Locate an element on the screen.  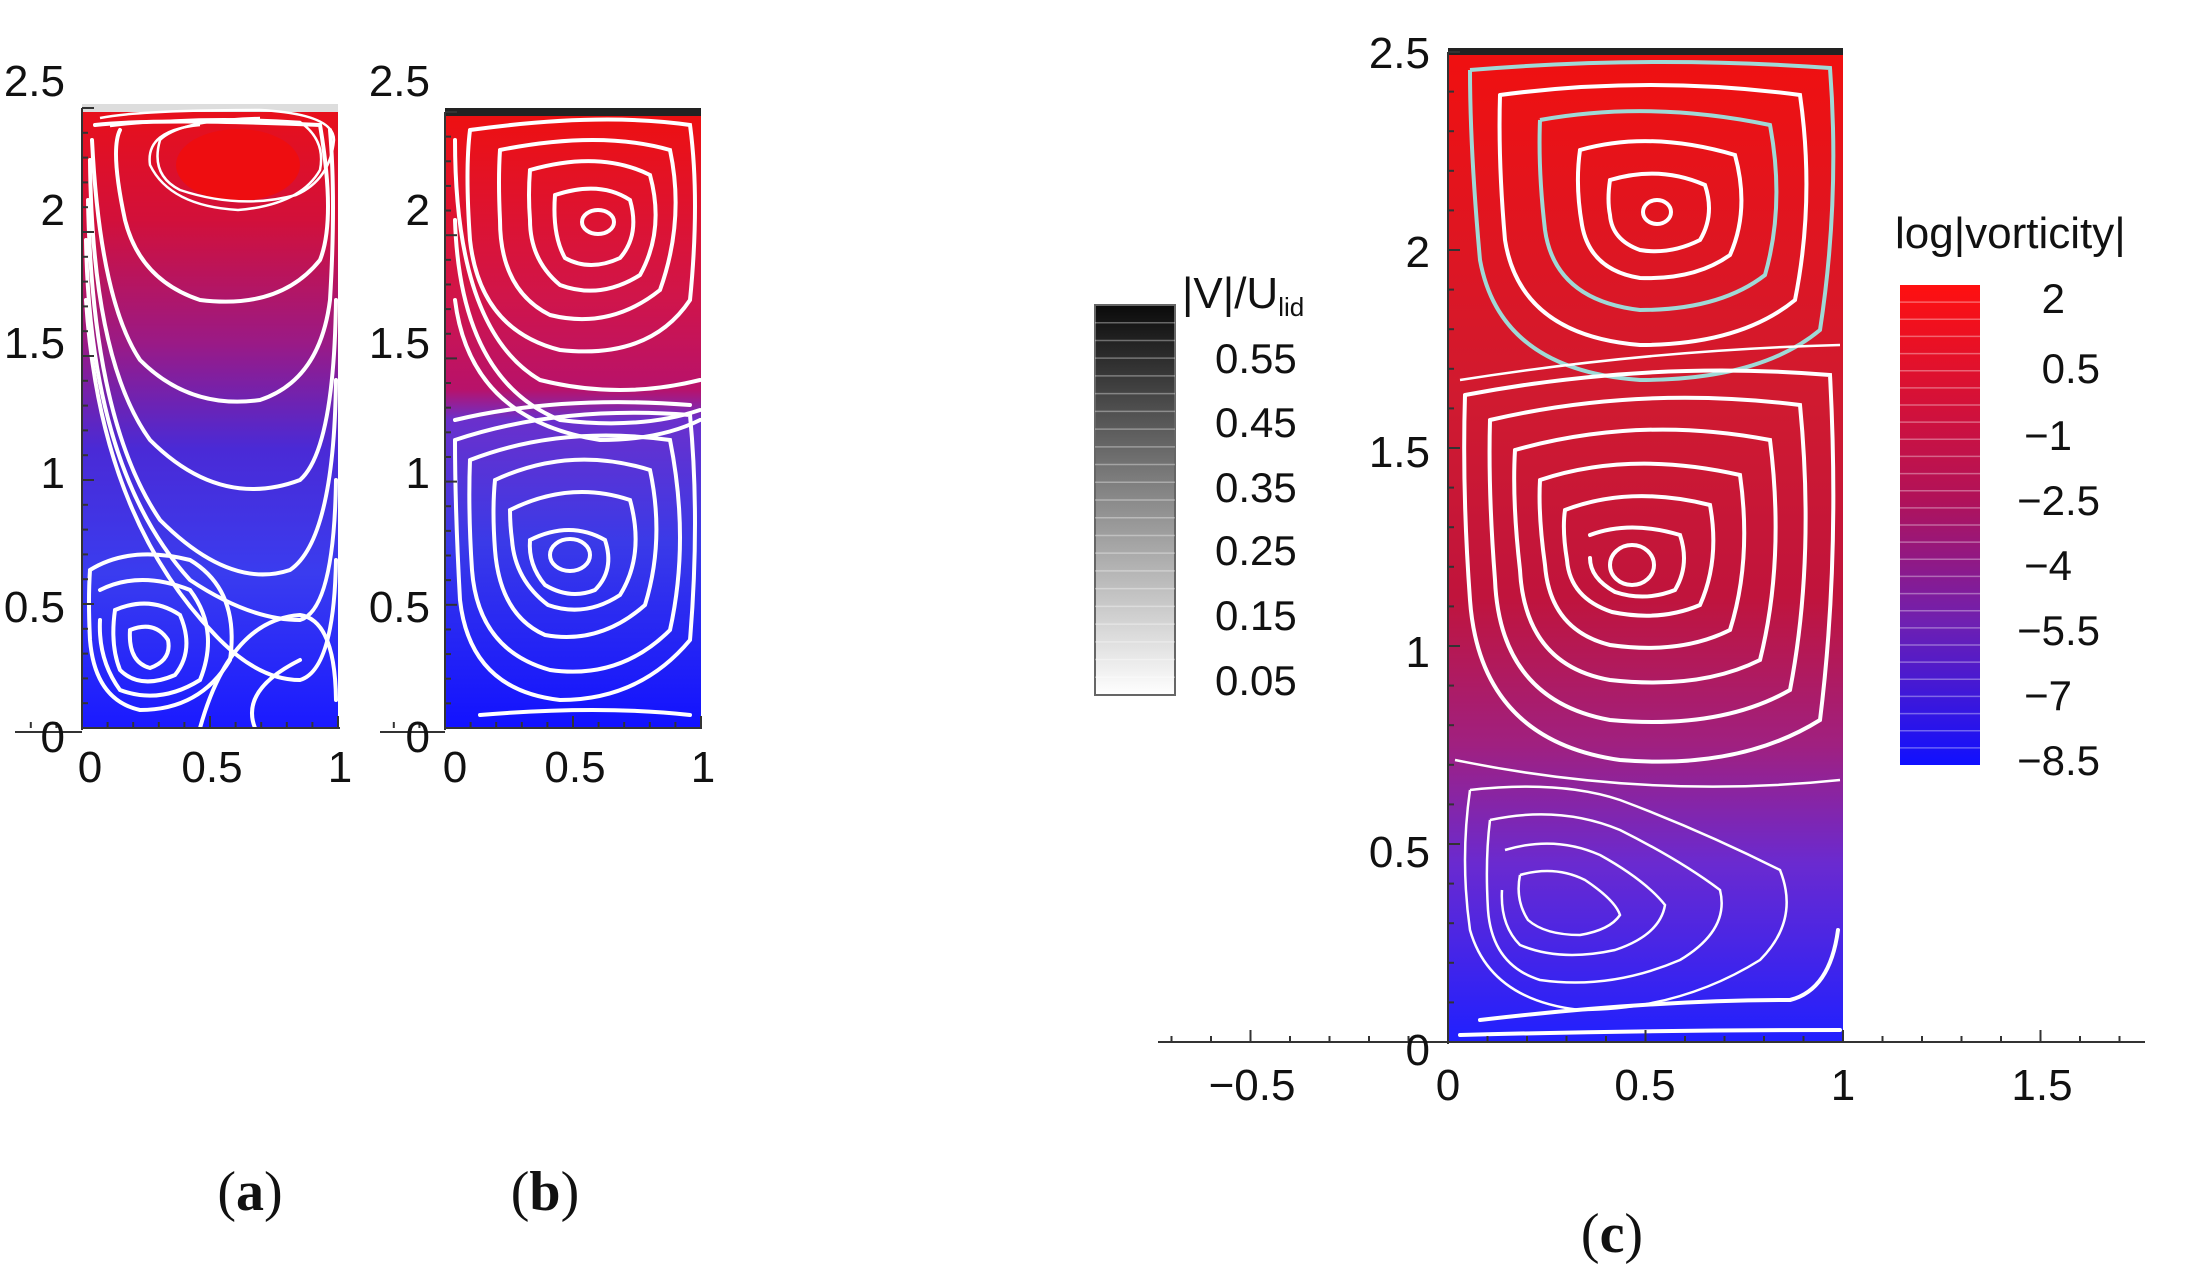
panel-a-x-tick-0-5: 0.5 is located at coordinates (211, 767).